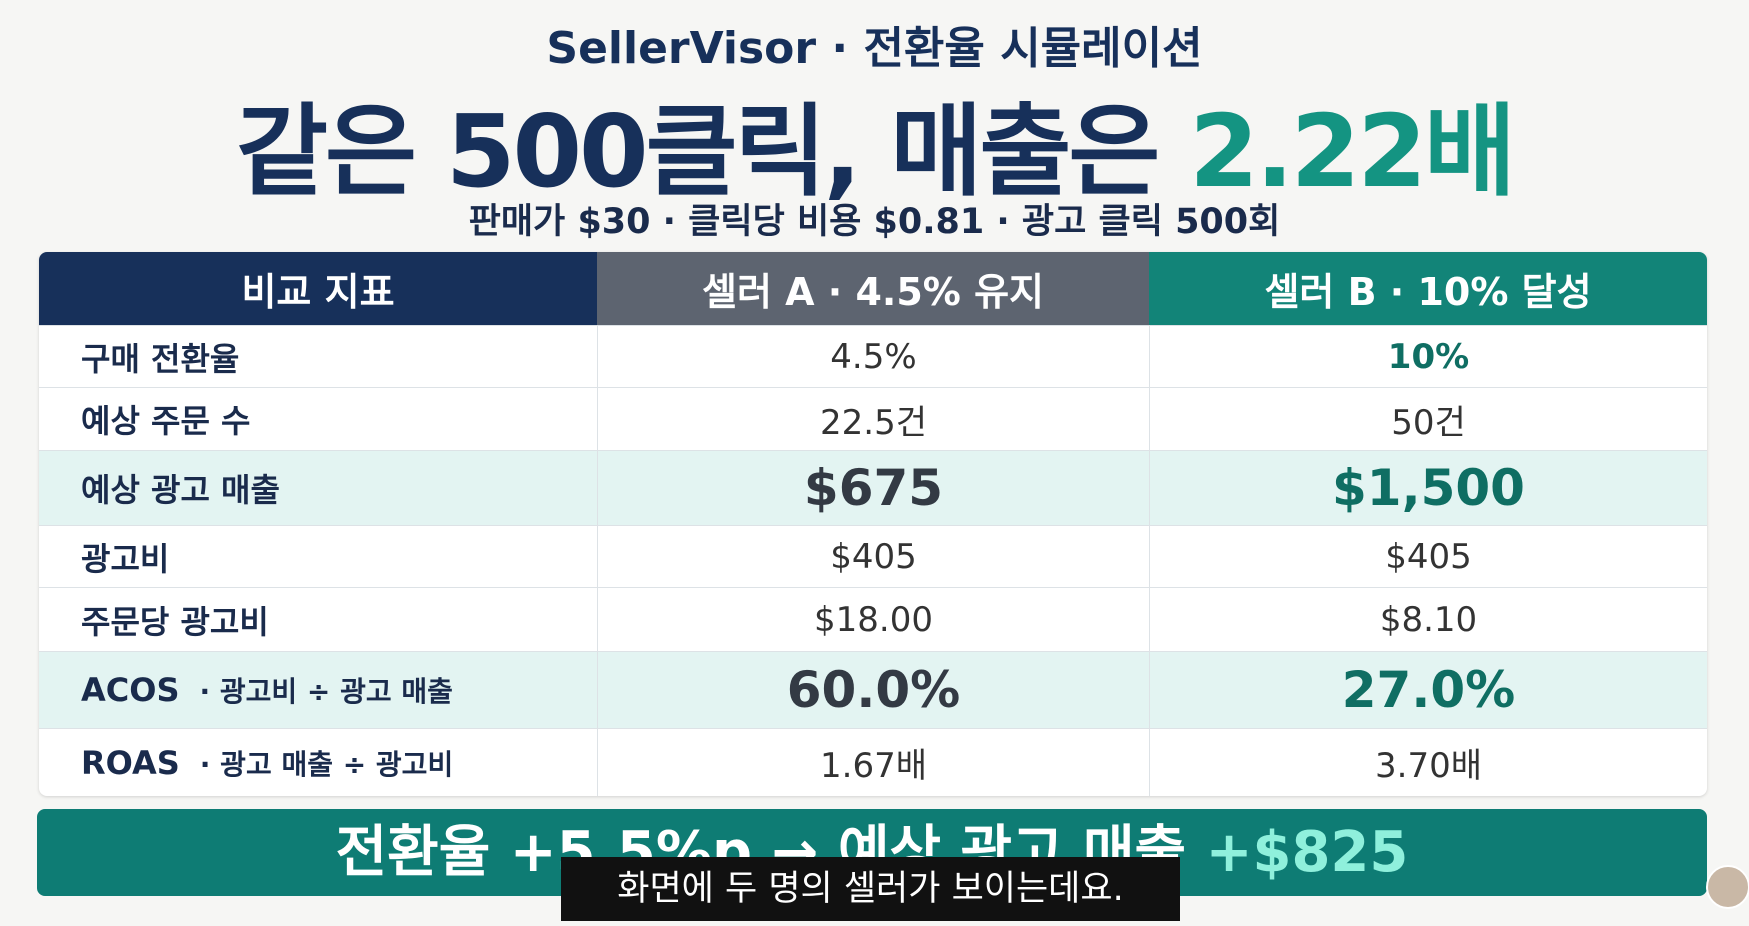  I want to click on row-label: 예상 주문 수, so click(318, 419).